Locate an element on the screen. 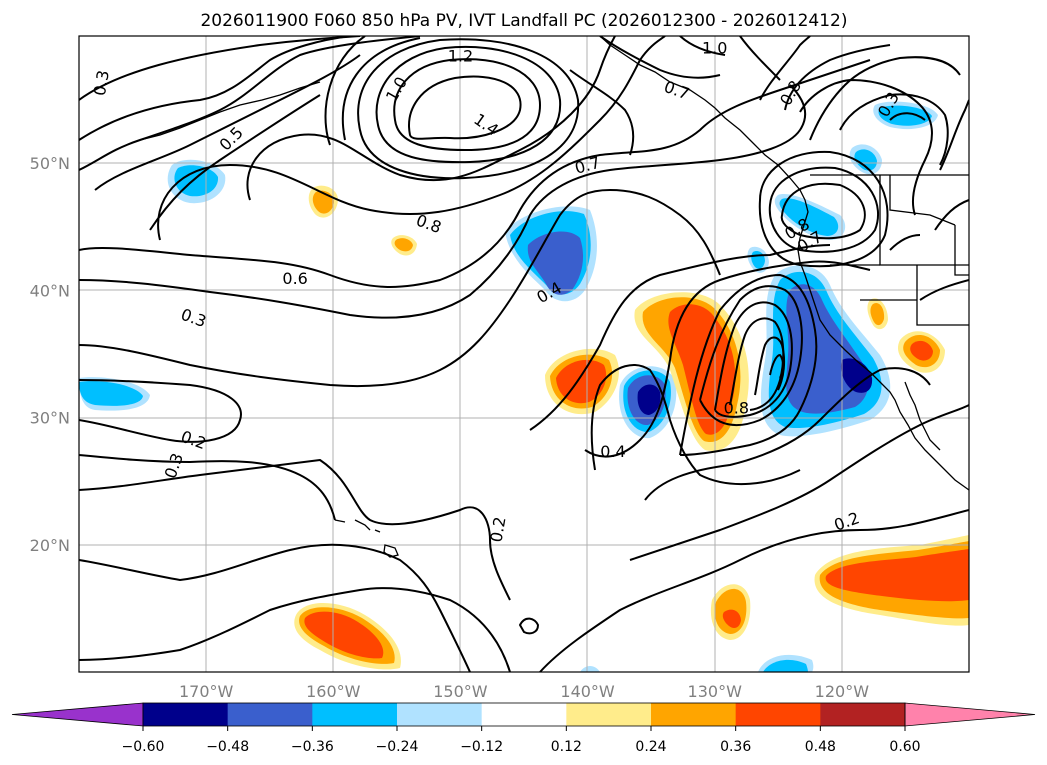 This screenshot has height=765, width=1047. lon-tick-label: 150°W is located at coordinates (460, 691).